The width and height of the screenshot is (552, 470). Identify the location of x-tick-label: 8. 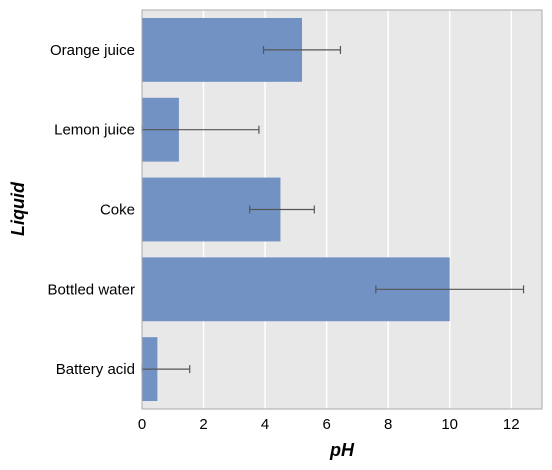
(388, 424).